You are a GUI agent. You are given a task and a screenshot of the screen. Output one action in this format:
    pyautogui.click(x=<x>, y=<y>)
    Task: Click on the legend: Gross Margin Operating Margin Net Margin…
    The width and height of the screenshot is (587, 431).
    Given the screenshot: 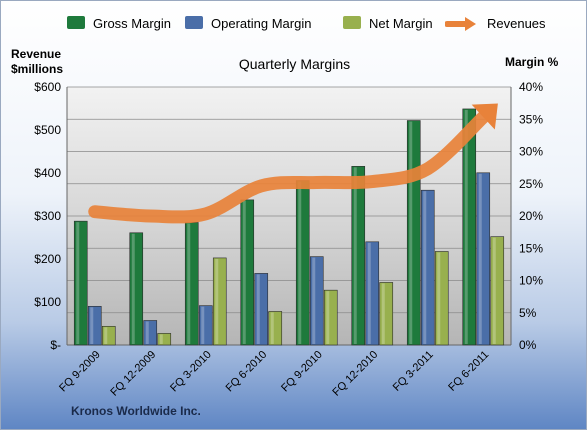 What is the action you would take?
    pyautogui.click(x=294, y=25)
    